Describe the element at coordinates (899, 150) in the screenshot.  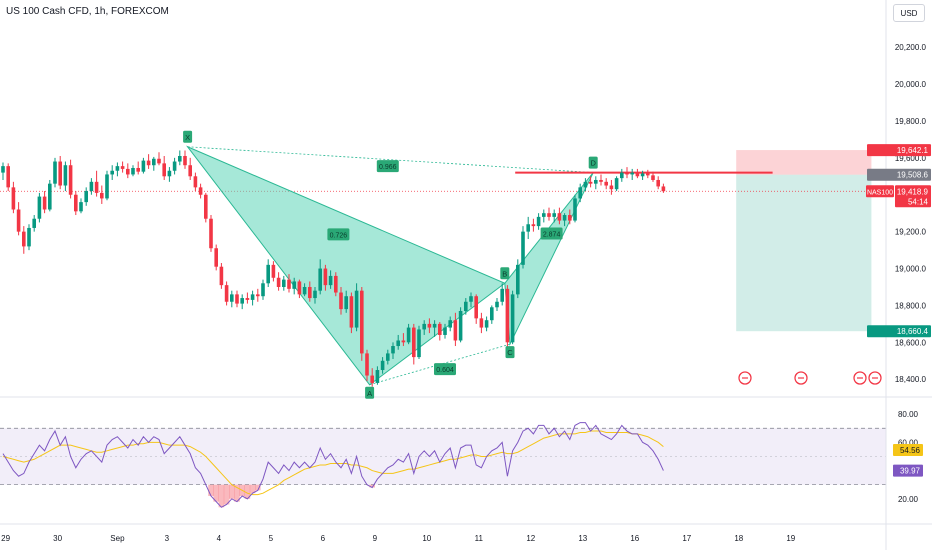
I see `stop-loss-tag` at that location.